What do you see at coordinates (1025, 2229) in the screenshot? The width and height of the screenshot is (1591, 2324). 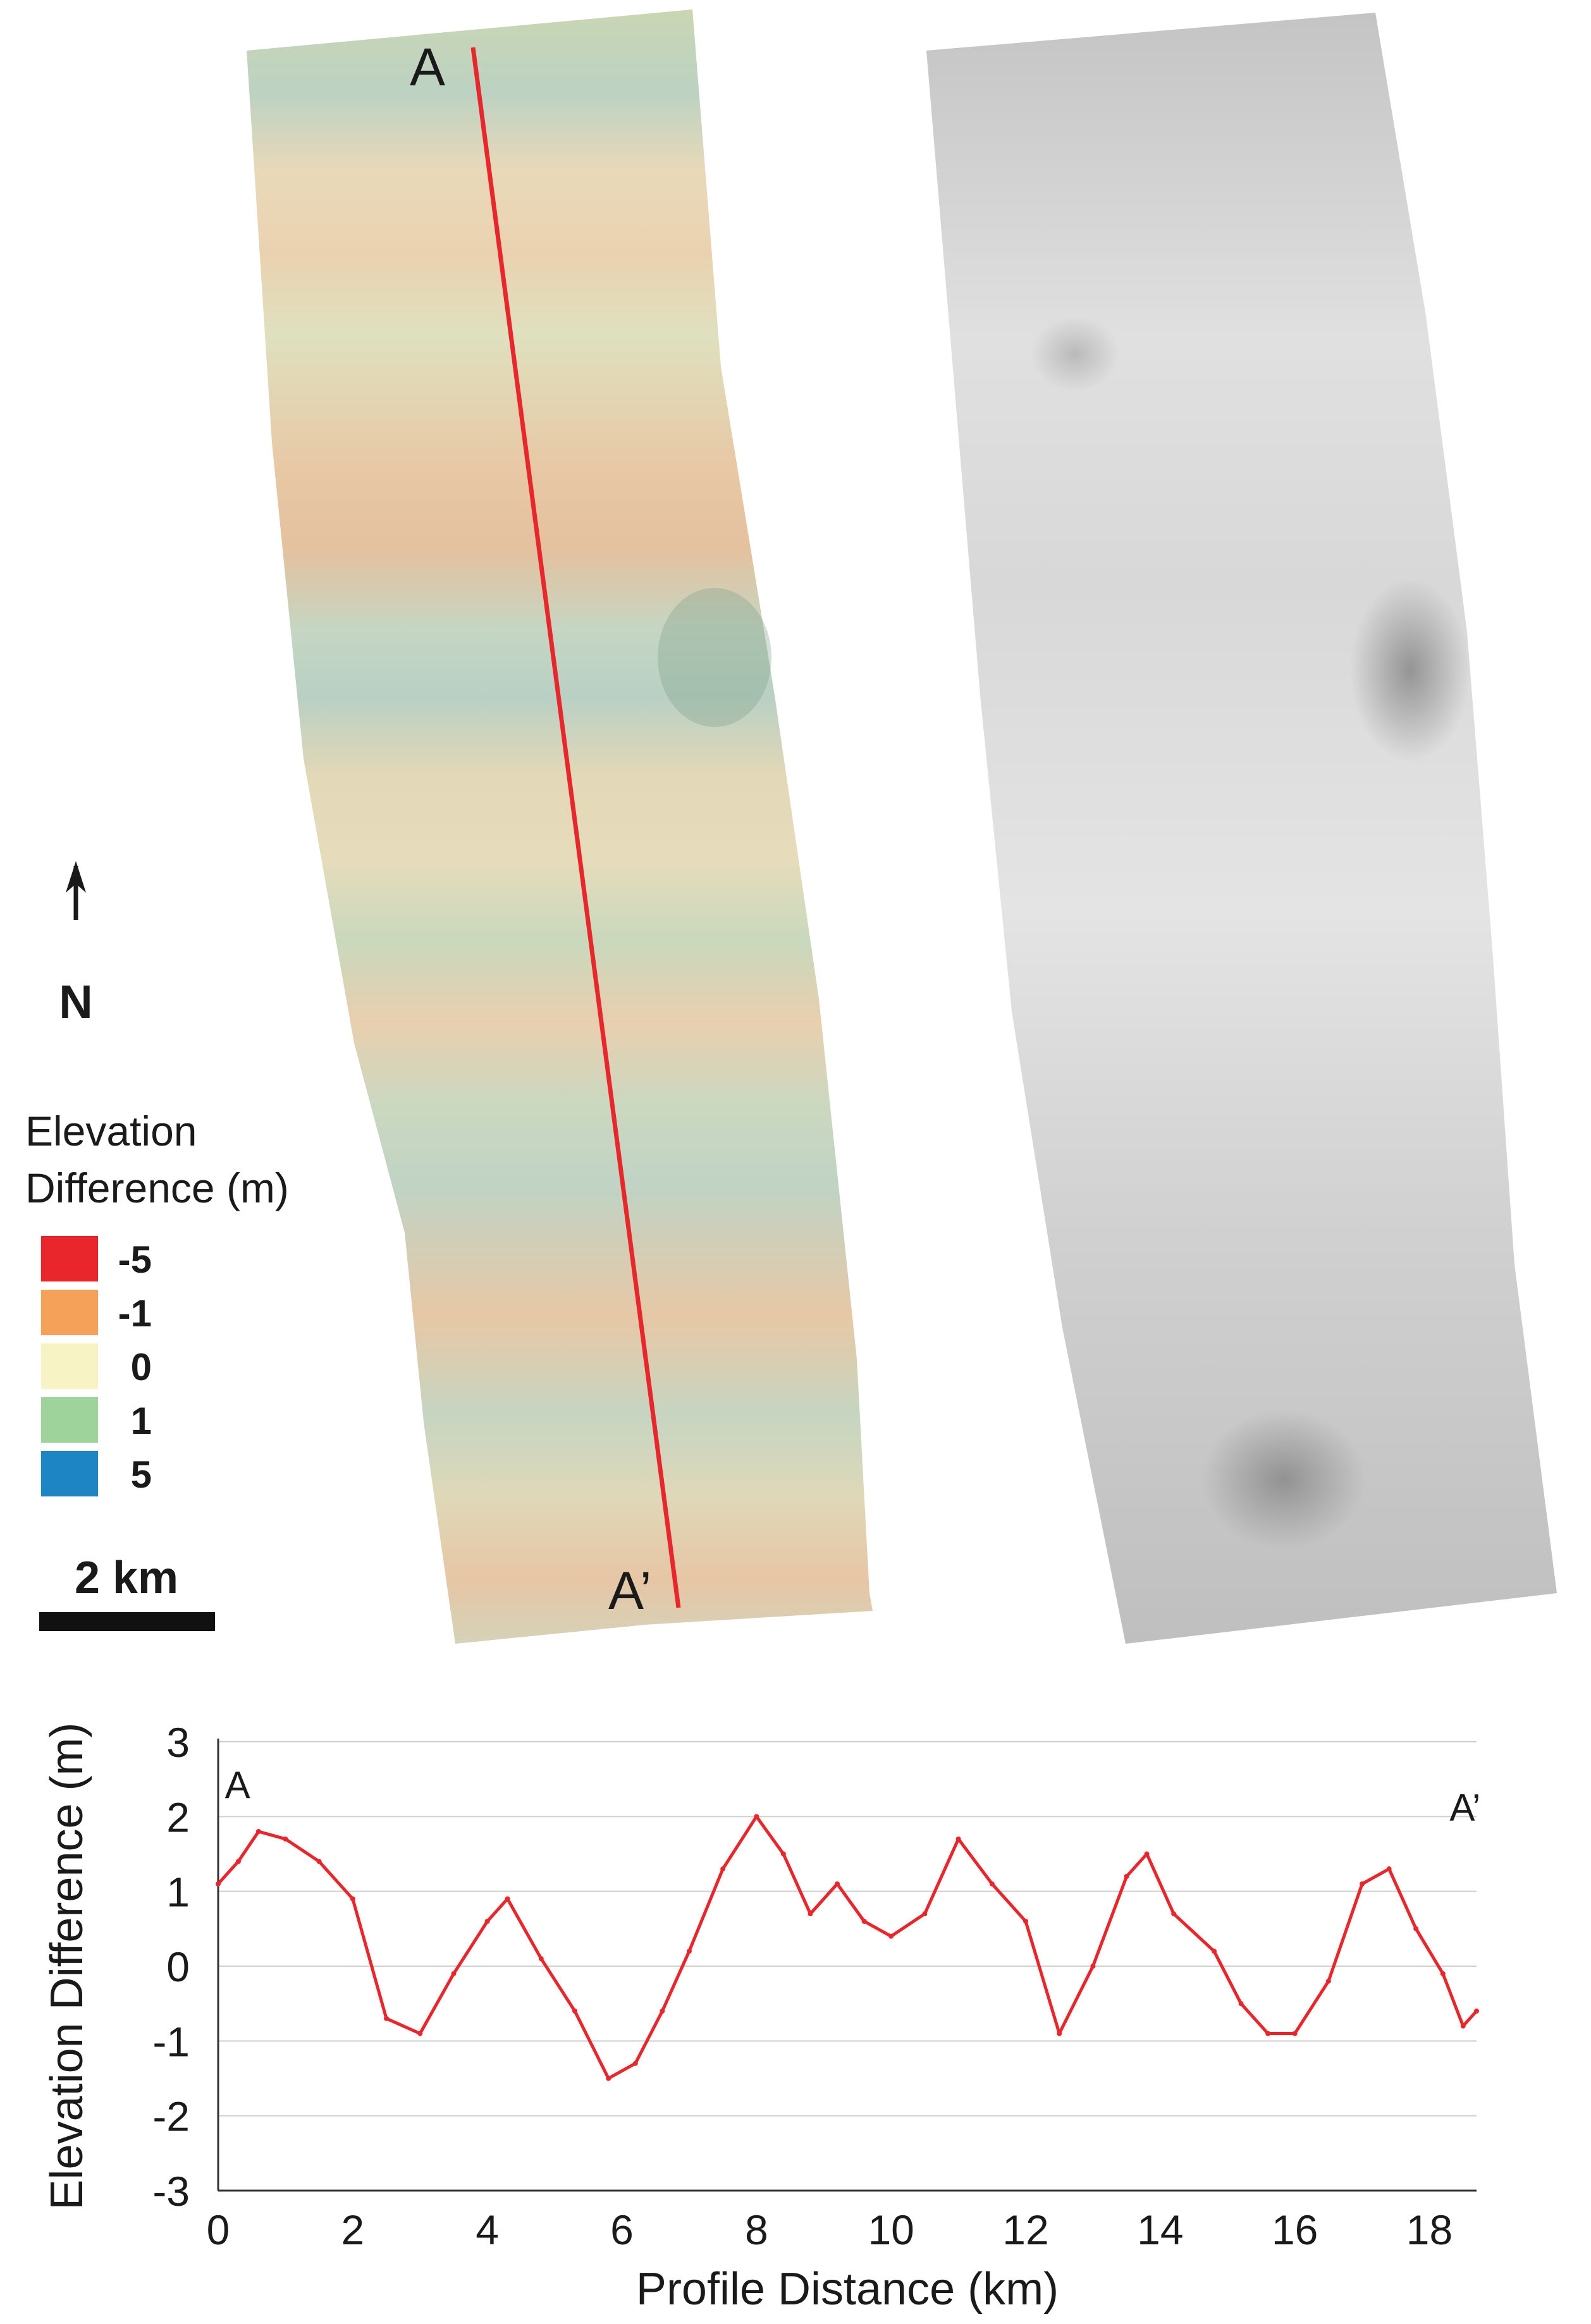 I see `x-tick-label: 12` at bounding box center [1025, 2229].